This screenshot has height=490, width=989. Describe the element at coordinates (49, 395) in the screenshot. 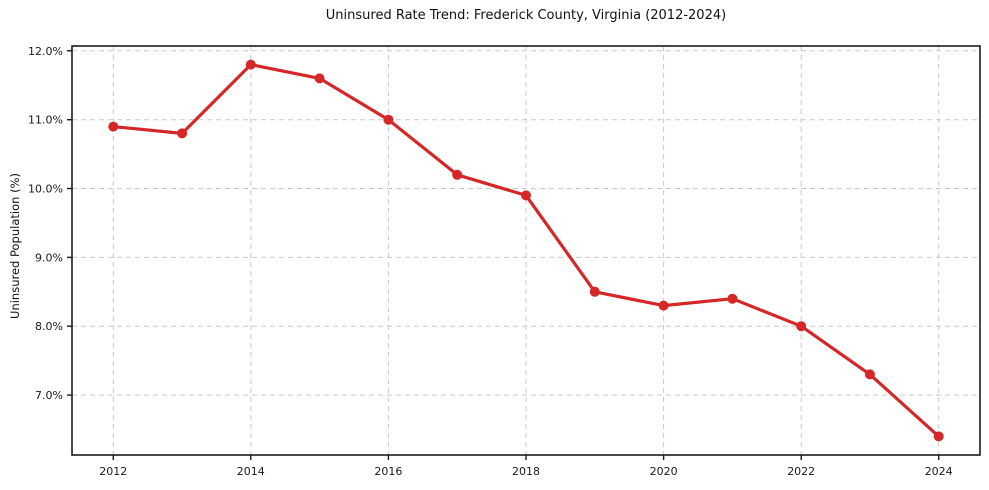

I see `y-tick-label: 7.0%` at that location.